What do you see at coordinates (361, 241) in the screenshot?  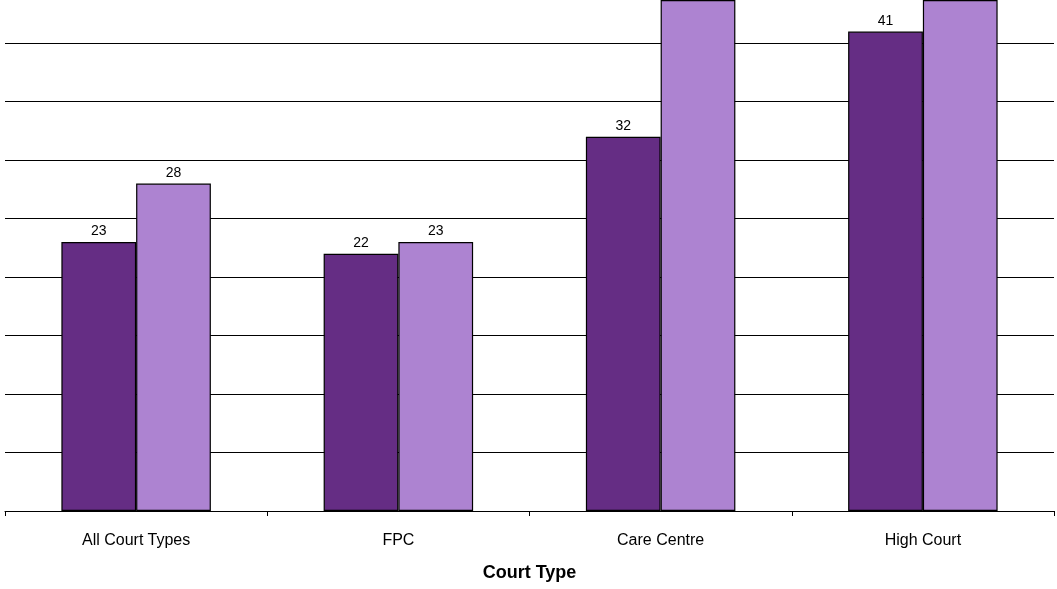 I see `data-label: 22` at bounding box center [361, 241].